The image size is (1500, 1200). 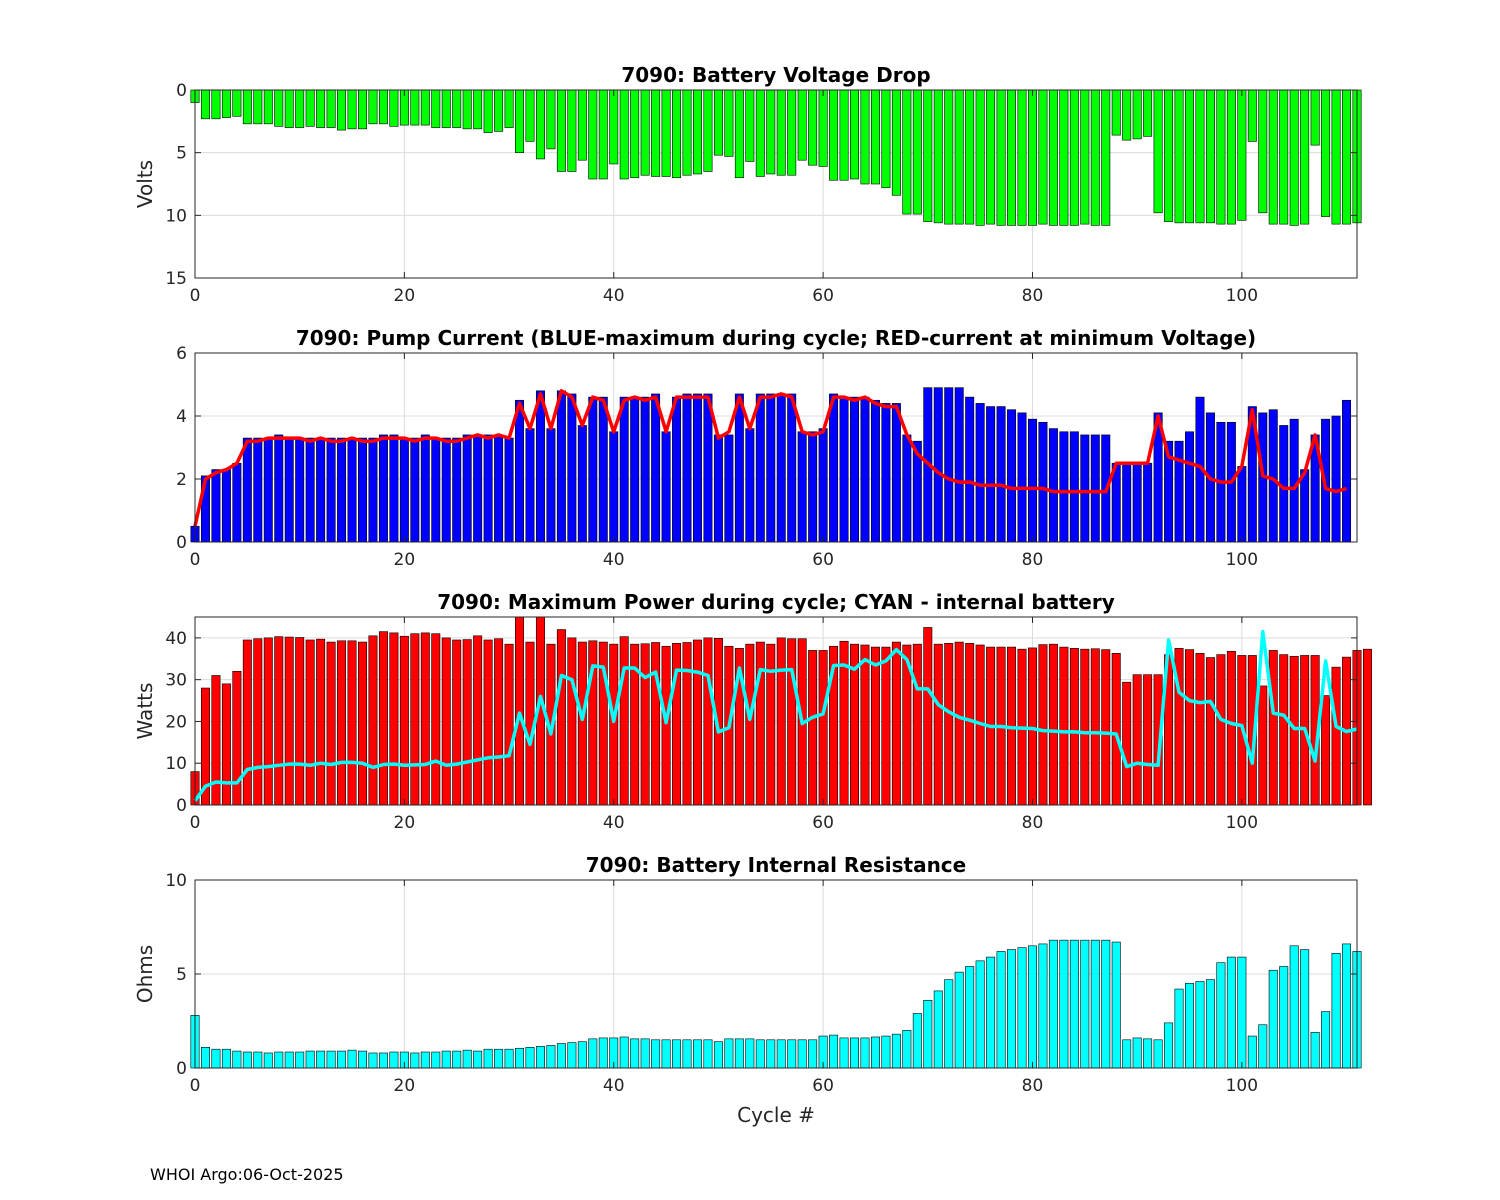 What do you see at coordinates (181, 975) in the screenshot?
I see `y-tick-label: 5` at bounding box center [181, 975].